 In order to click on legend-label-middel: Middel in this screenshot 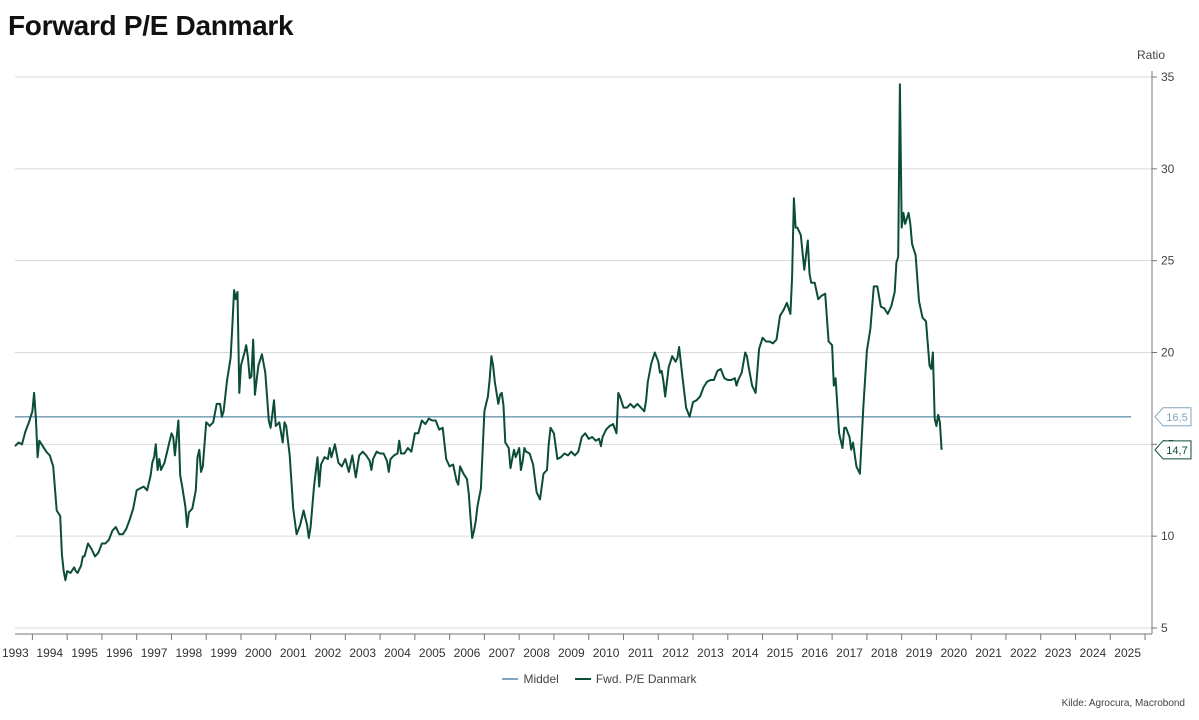, I will do `click(541, 679)`.